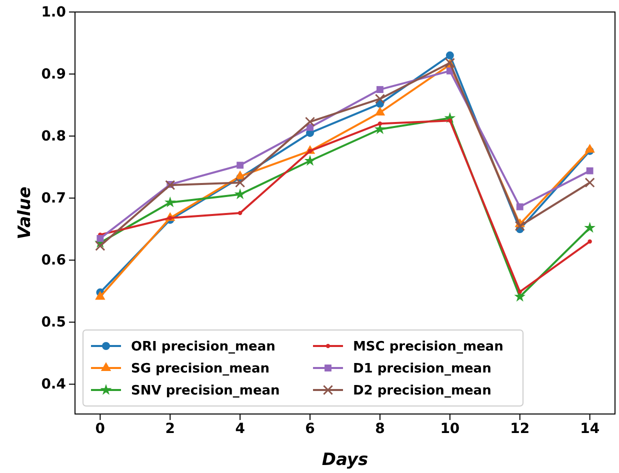  What do you see at coordinates (205, 391) in the screenshot?
I see `legend-label: SNV precision_mean` at bounding box center [205, 391].